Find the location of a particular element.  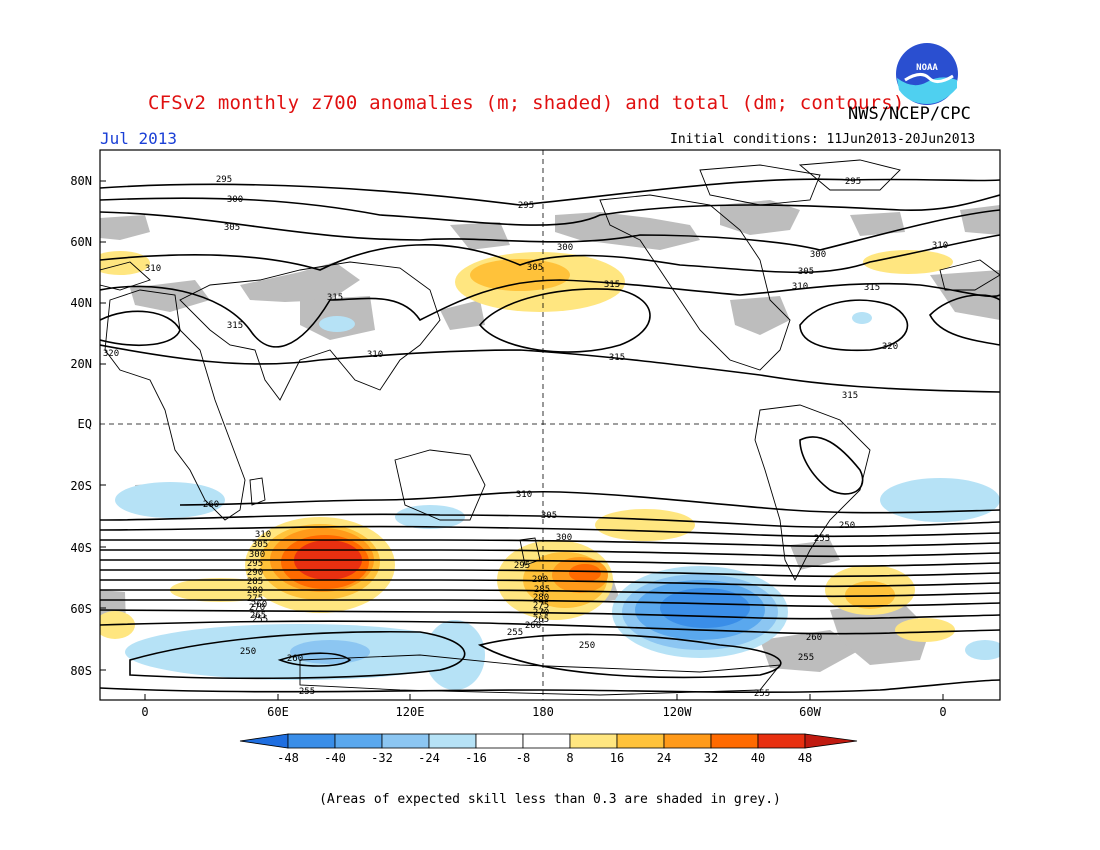

lon-labels: 0 60E 120E 180 120W 60W 0 is located at coordinates (543, 712).